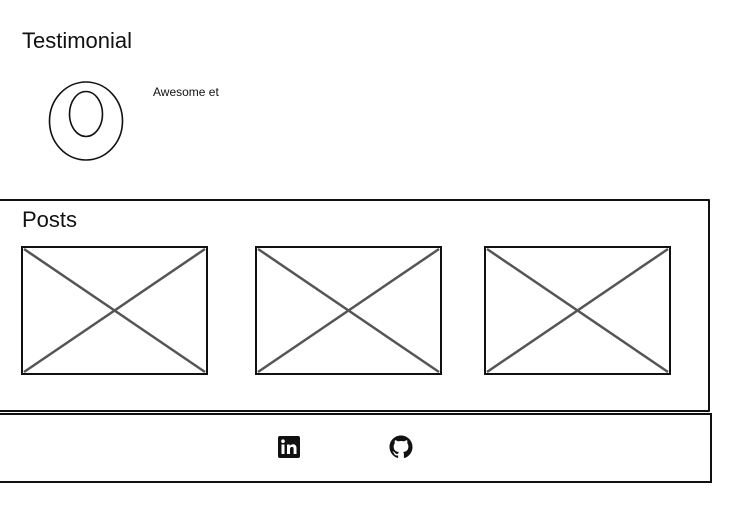  I want to click on testimonial-title: Testimonial, so click(77, 40).